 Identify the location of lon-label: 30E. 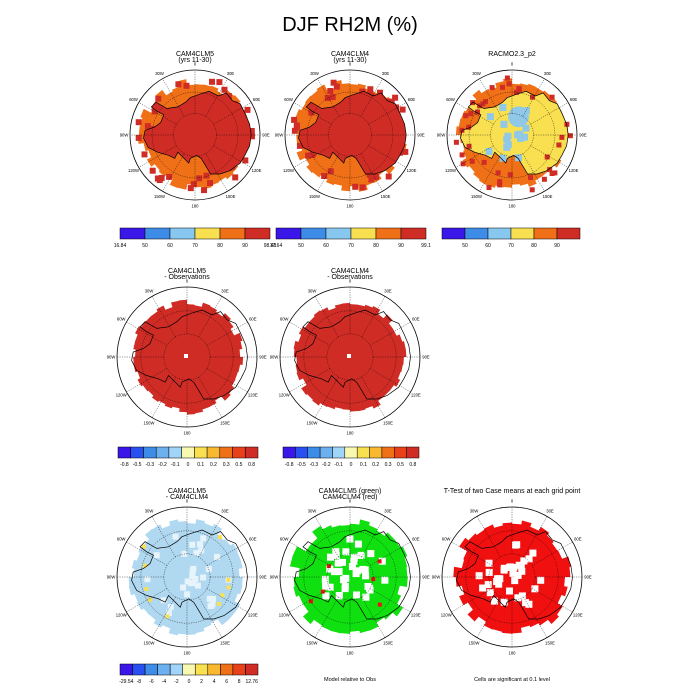
(231, 73).